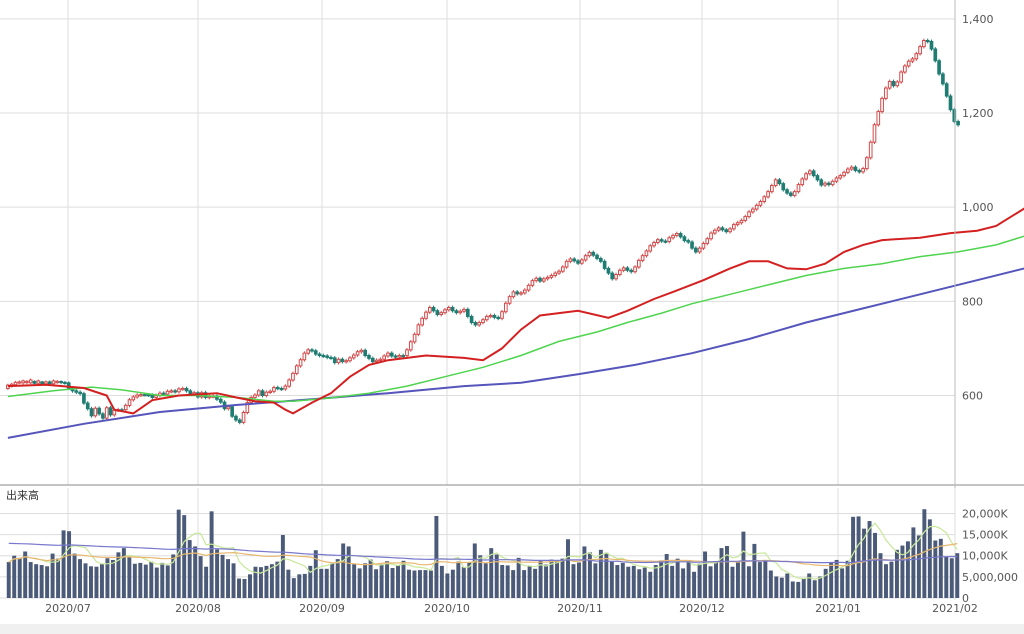  I want to click on price-tick-label: 1,000, so click(978, 207).